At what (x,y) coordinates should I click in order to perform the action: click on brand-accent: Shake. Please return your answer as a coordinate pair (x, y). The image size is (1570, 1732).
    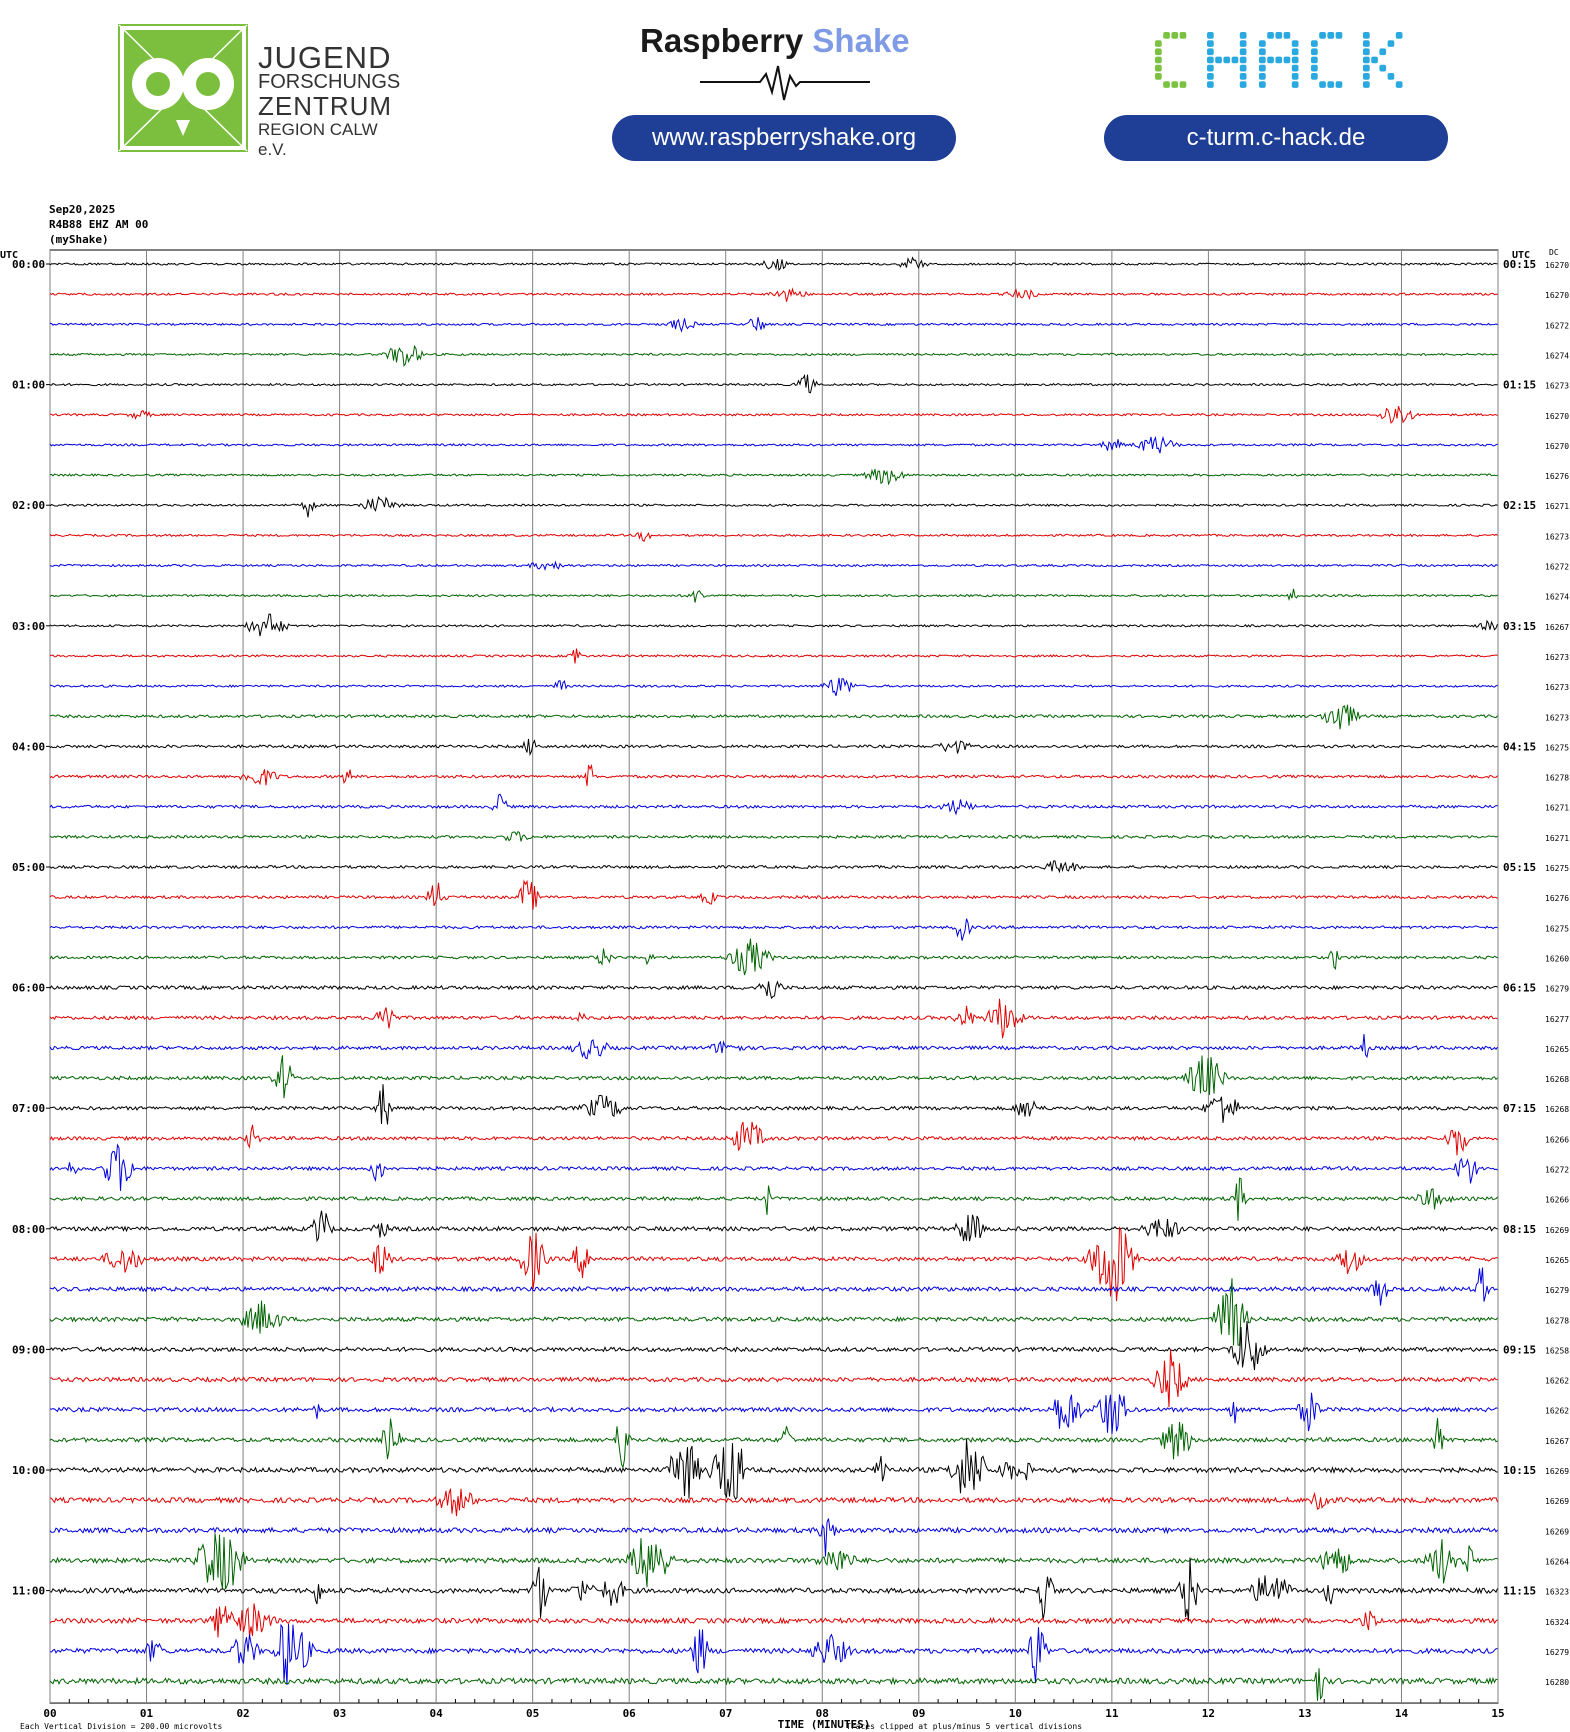
    Looking at the image, I should click on (861, 40).